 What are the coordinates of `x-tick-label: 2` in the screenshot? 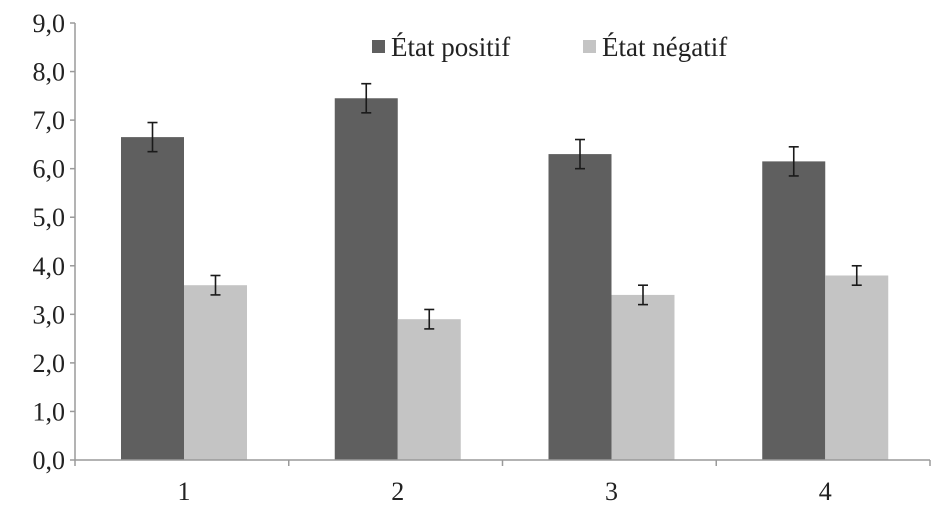 It's located at (397, 491).